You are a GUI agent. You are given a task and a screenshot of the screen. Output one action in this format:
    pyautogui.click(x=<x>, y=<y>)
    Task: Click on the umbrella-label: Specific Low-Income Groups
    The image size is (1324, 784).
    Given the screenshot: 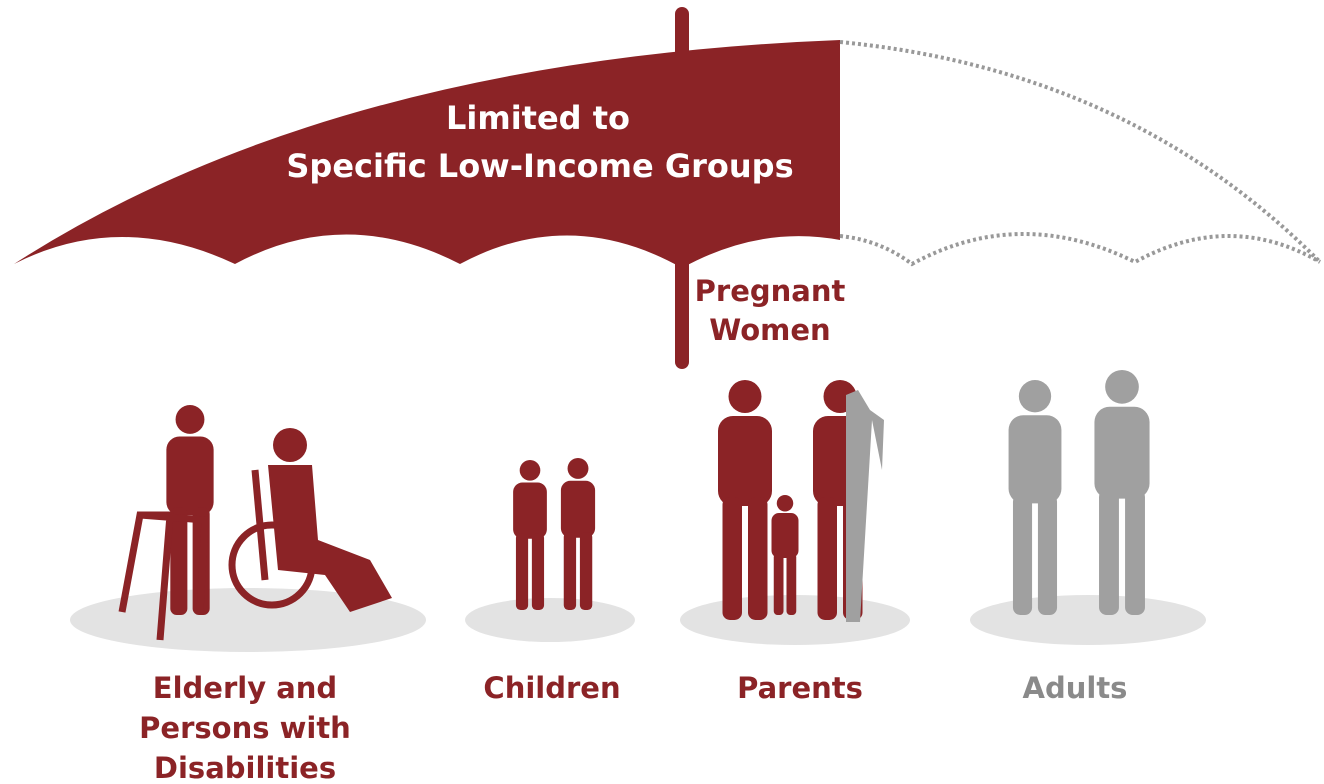 What is the action you would take?
    pyautogui.click(x=539, y=166)
    